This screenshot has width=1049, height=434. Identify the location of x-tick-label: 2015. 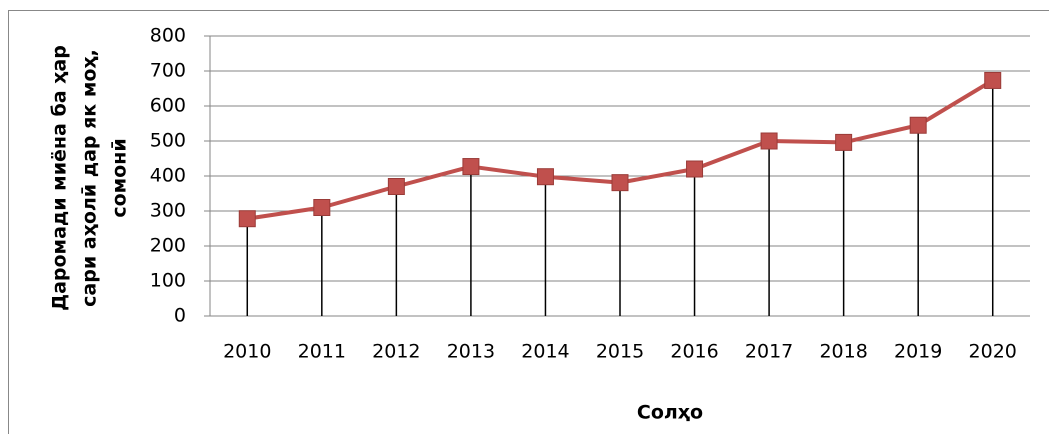
(620, 352).